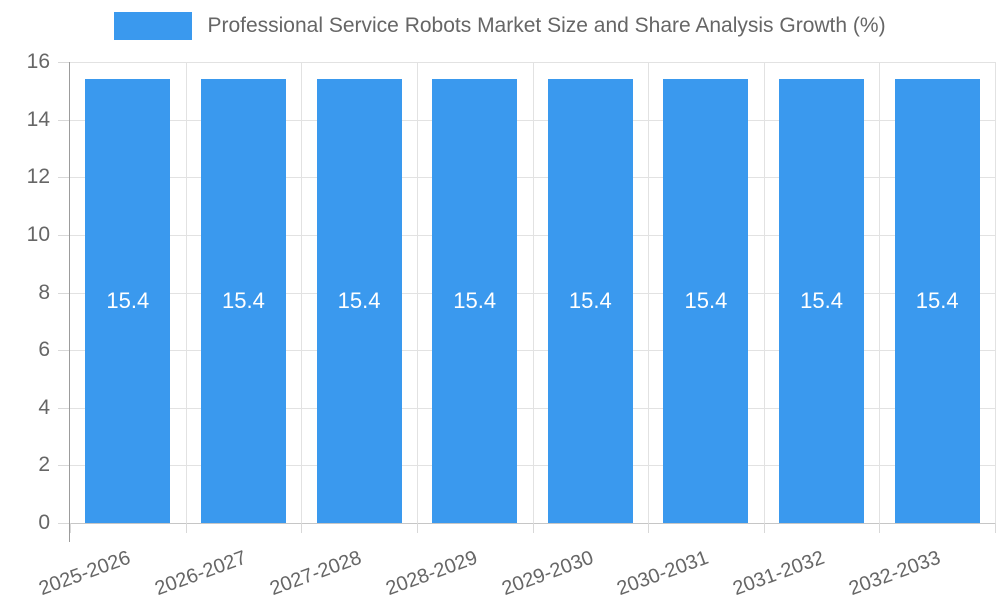  I want to click on y-tick-label: 0, so click(44, 522).